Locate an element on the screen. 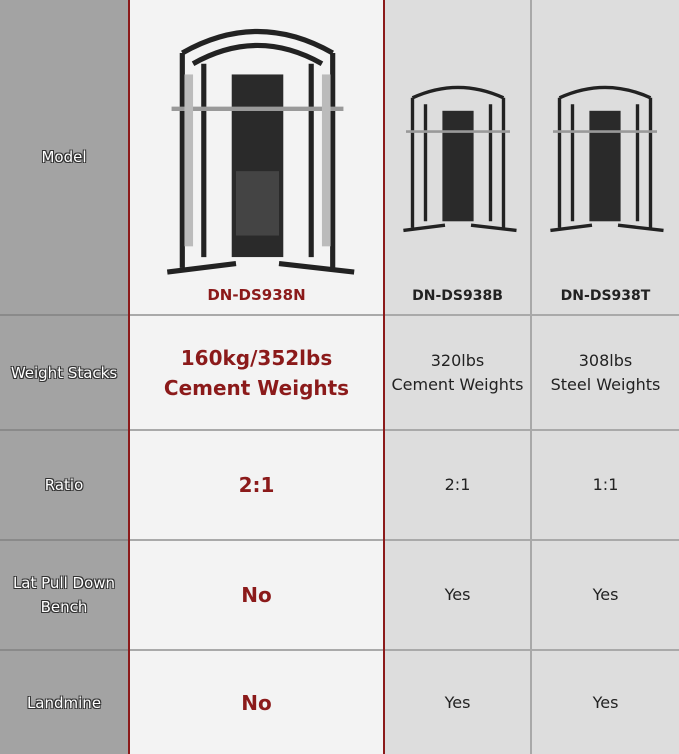 The width and height of the screenshot is (679, 754). landmine-value: No is located at coordinates (256, 702).